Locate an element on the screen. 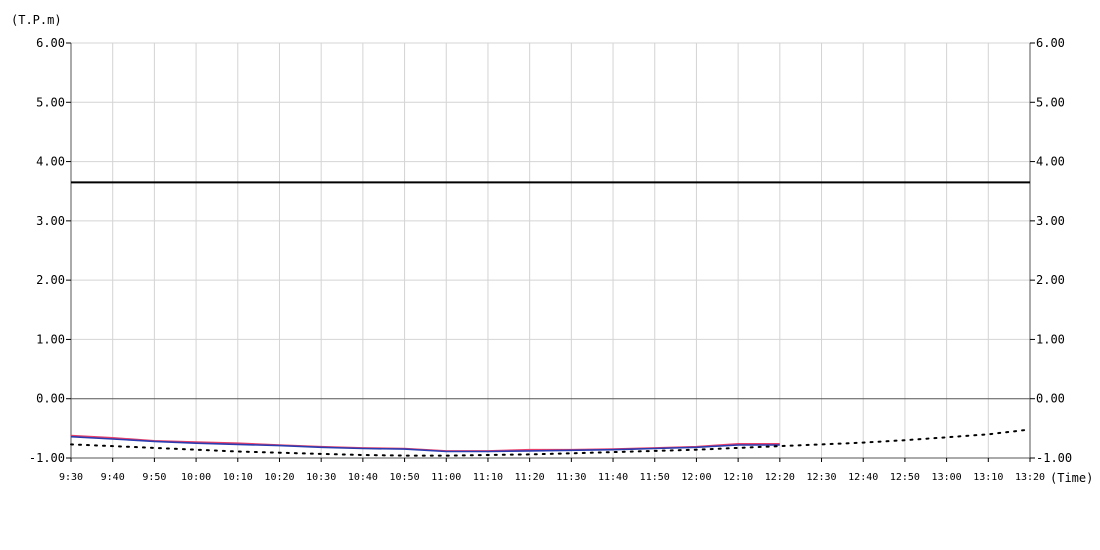  x-tick-label: 10:30 is located at coordinates (321, 477).